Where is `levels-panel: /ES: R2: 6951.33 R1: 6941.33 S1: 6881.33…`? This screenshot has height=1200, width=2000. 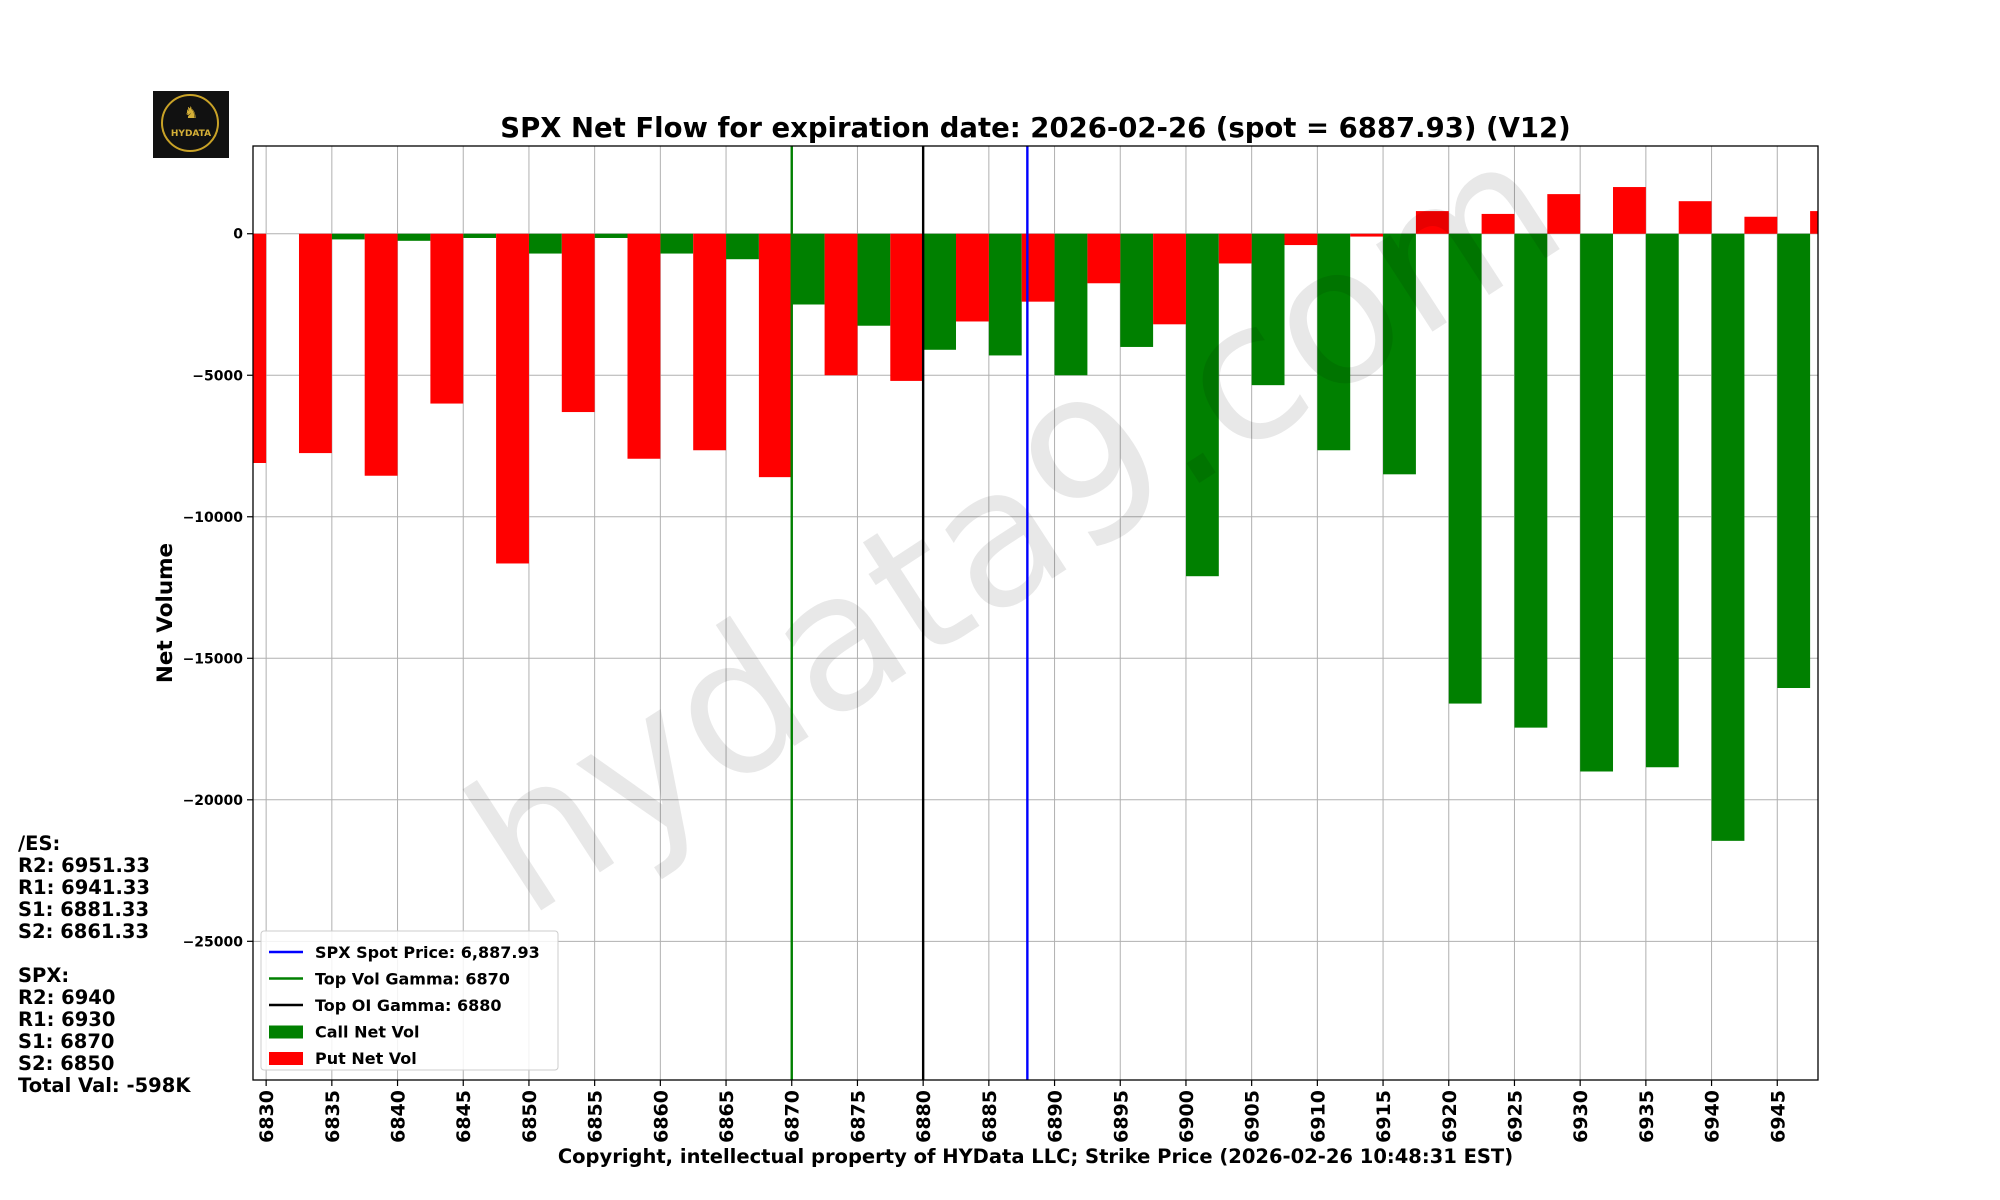
levels-panel: /ES: R2: 6951.33 R1: 6941.33 S1: 6881.33… is located at coordinates (138, 965).